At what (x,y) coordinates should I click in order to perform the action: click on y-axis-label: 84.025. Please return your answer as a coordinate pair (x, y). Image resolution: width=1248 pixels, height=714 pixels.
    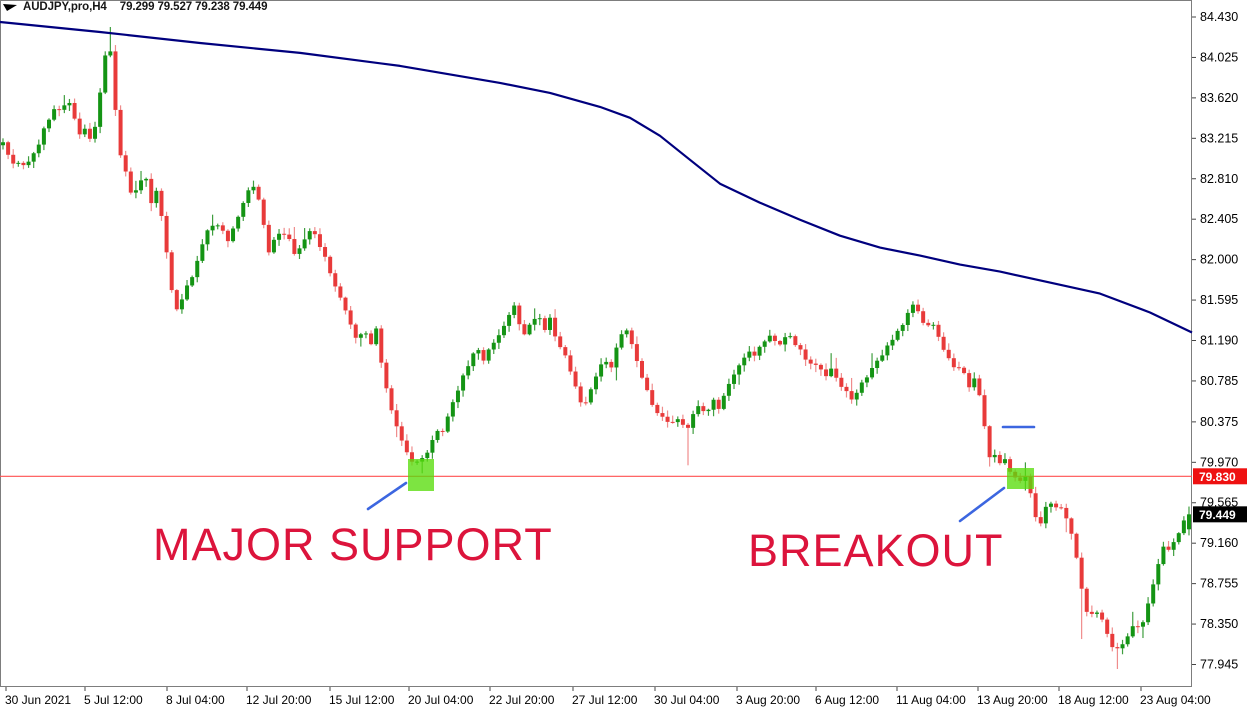
    Looking at the image, I should click on (1219, 57).